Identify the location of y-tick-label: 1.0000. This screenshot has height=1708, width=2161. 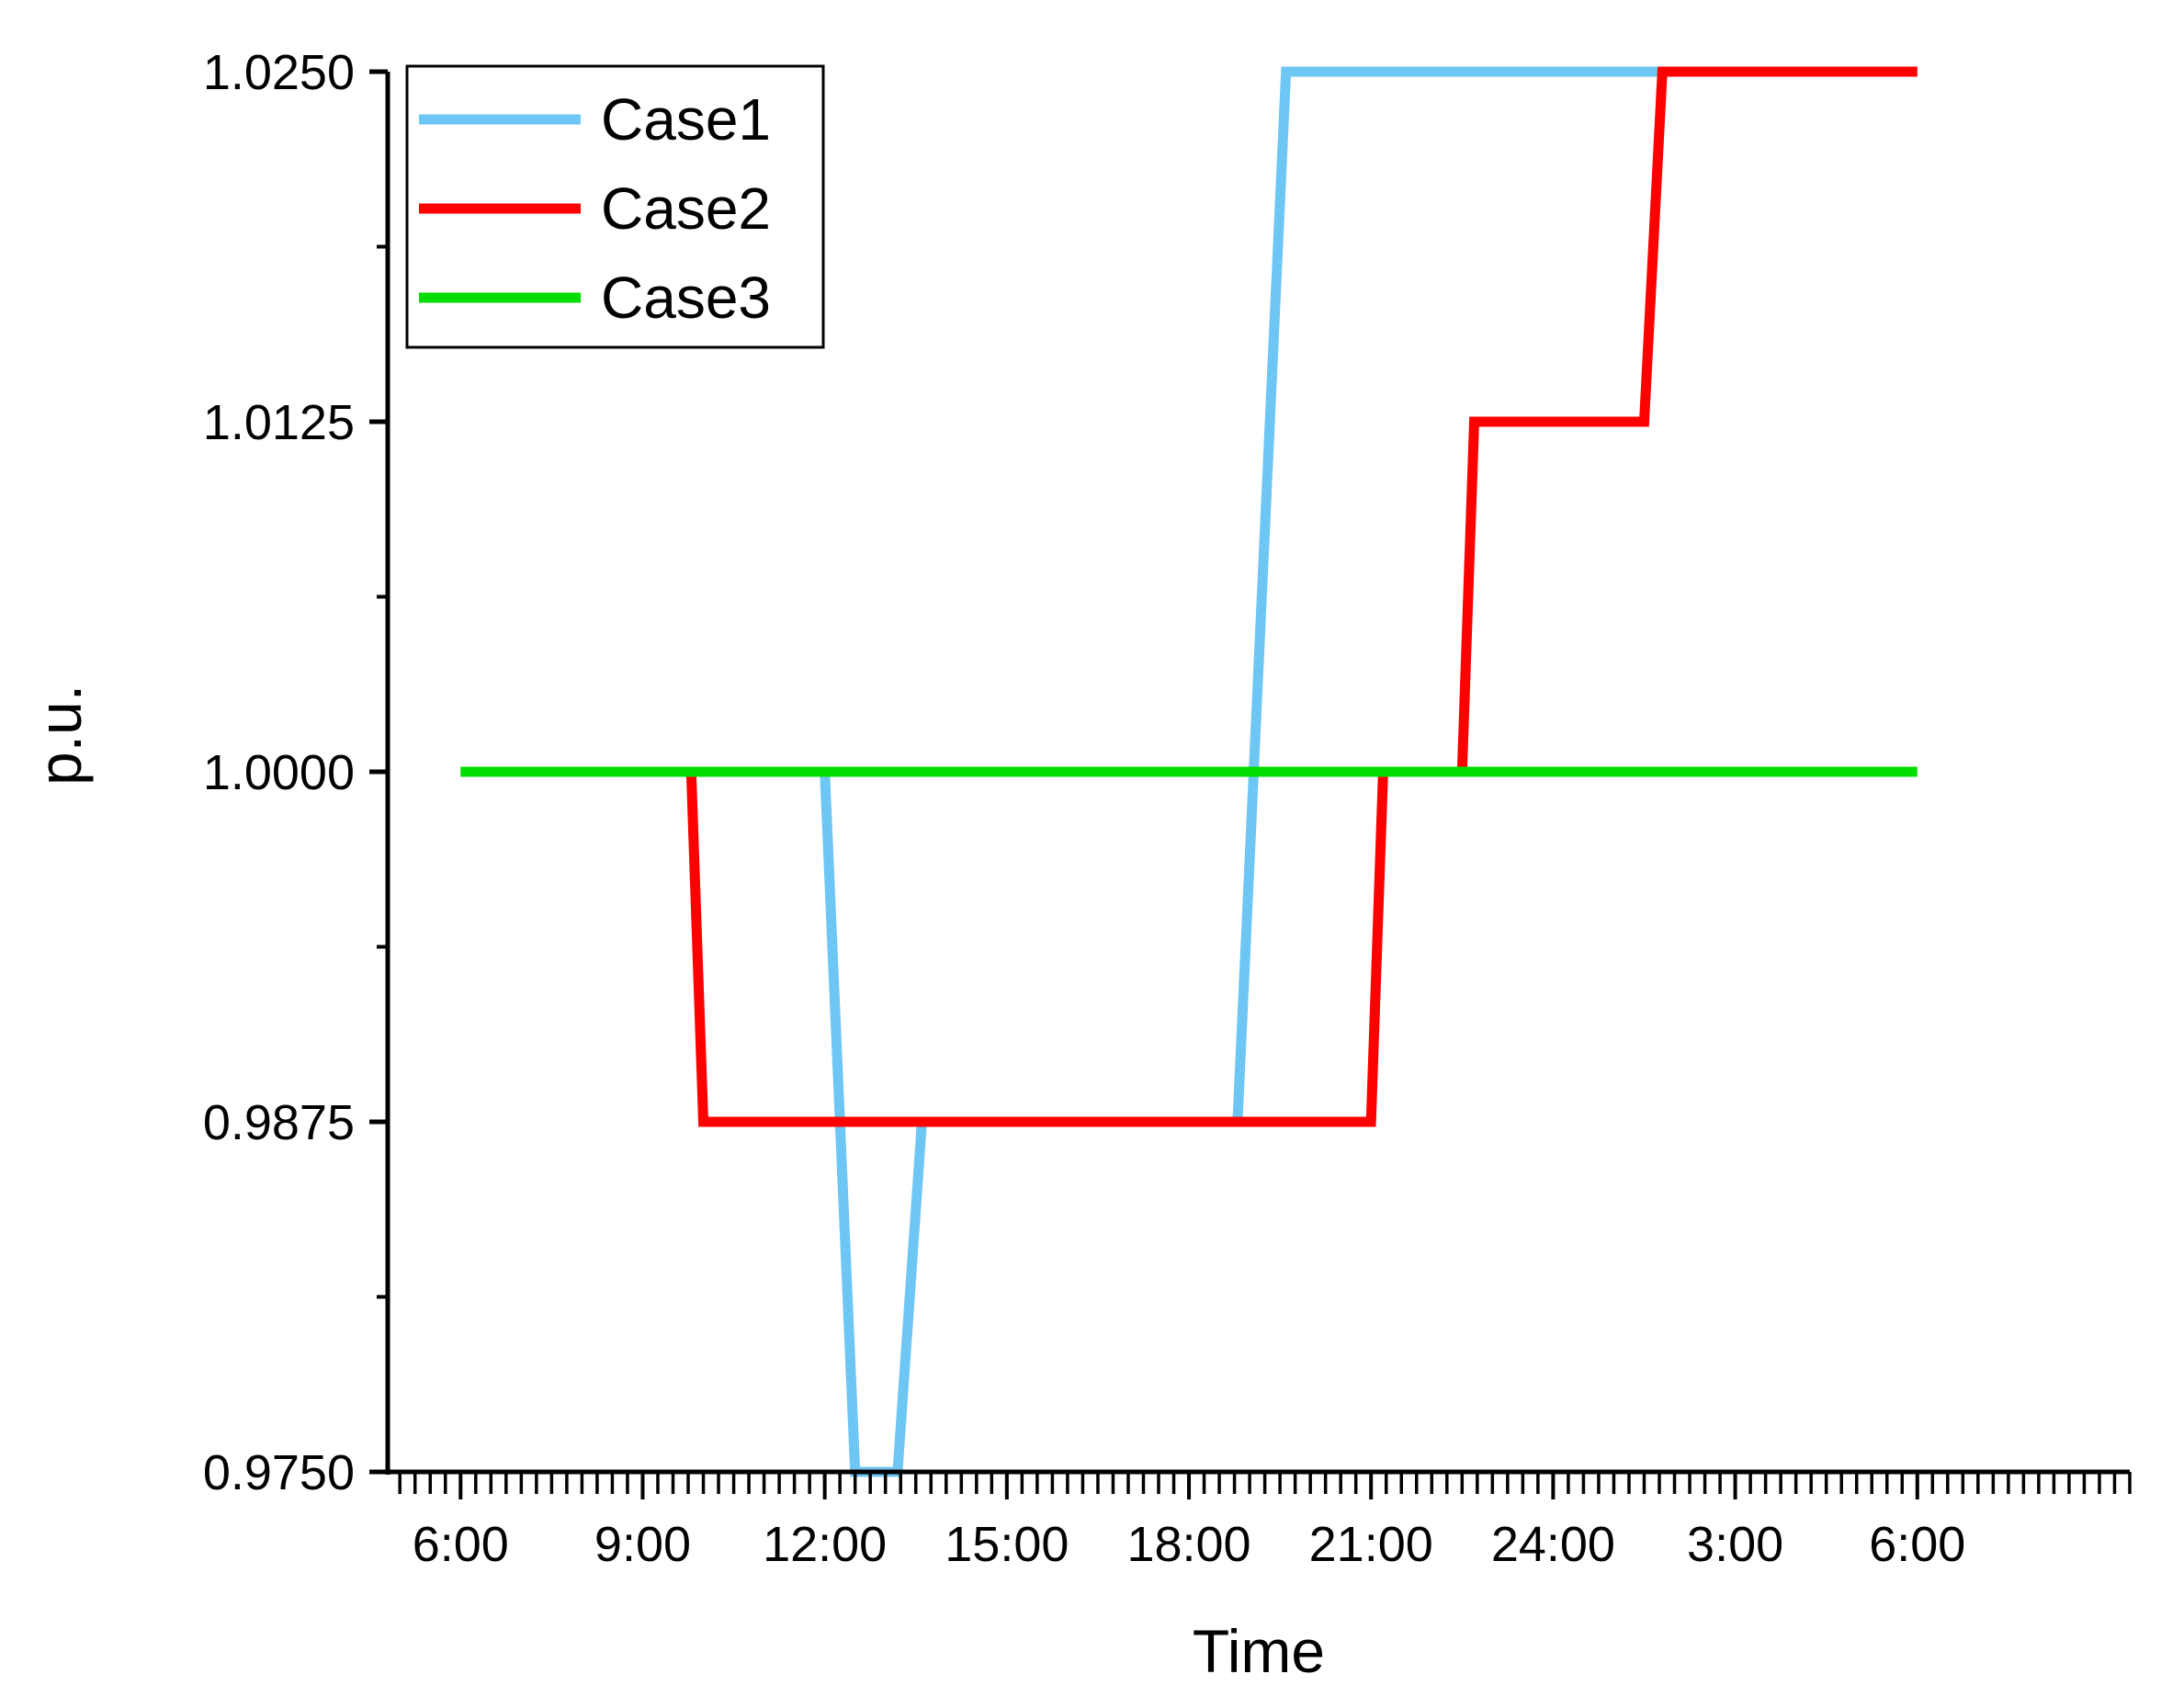
(279, 773).